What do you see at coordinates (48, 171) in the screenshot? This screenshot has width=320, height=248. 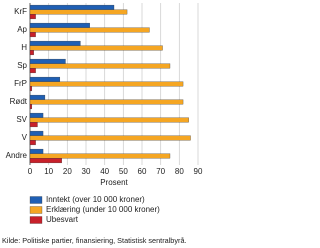 I see `x-tick-label: 10` at bounding box center [48, 171].